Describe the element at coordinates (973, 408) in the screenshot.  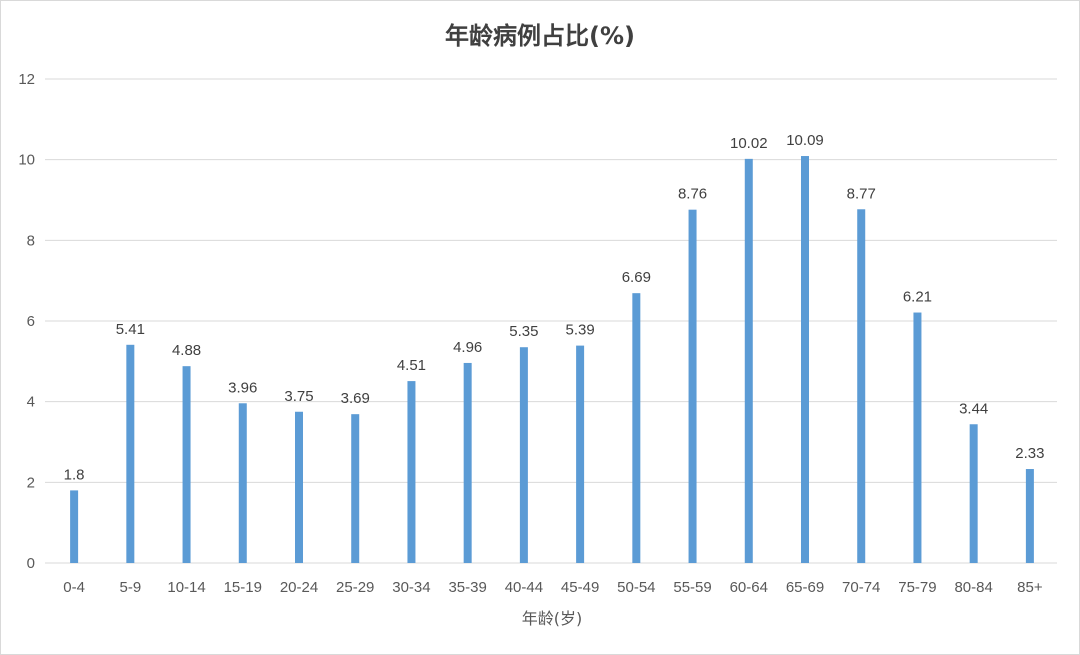
I see `data-label: 3.44` at that location.